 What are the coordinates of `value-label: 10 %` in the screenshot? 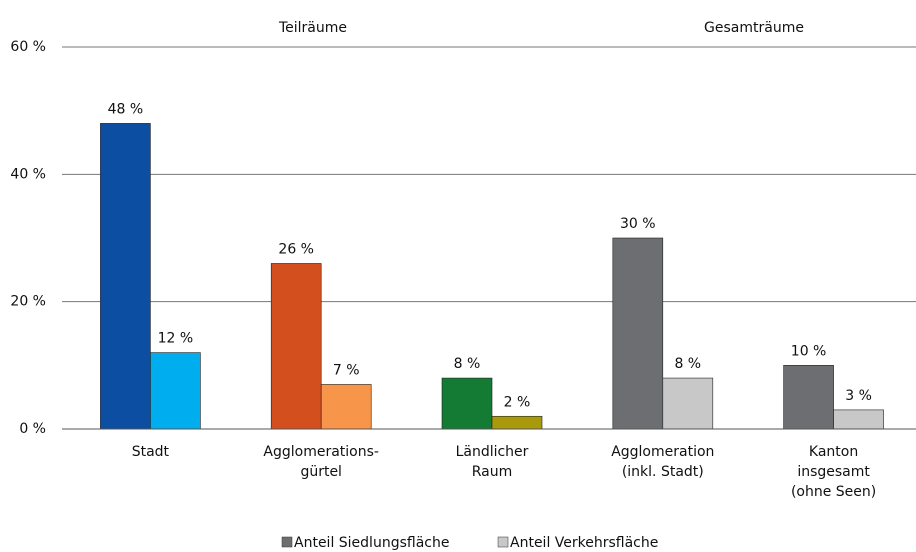 It's located at (809, 351).